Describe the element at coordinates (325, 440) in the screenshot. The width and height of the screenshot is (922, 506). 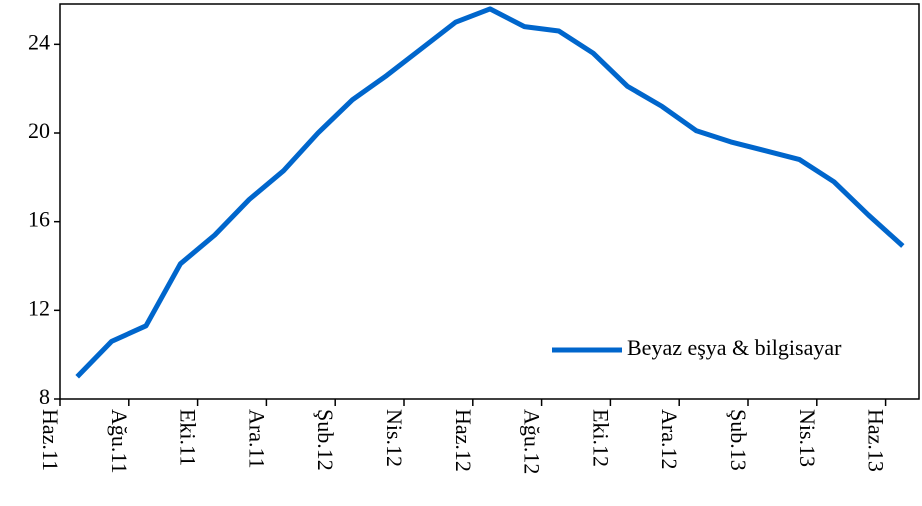
I see `x-tick-label: Şub.12` at that location.